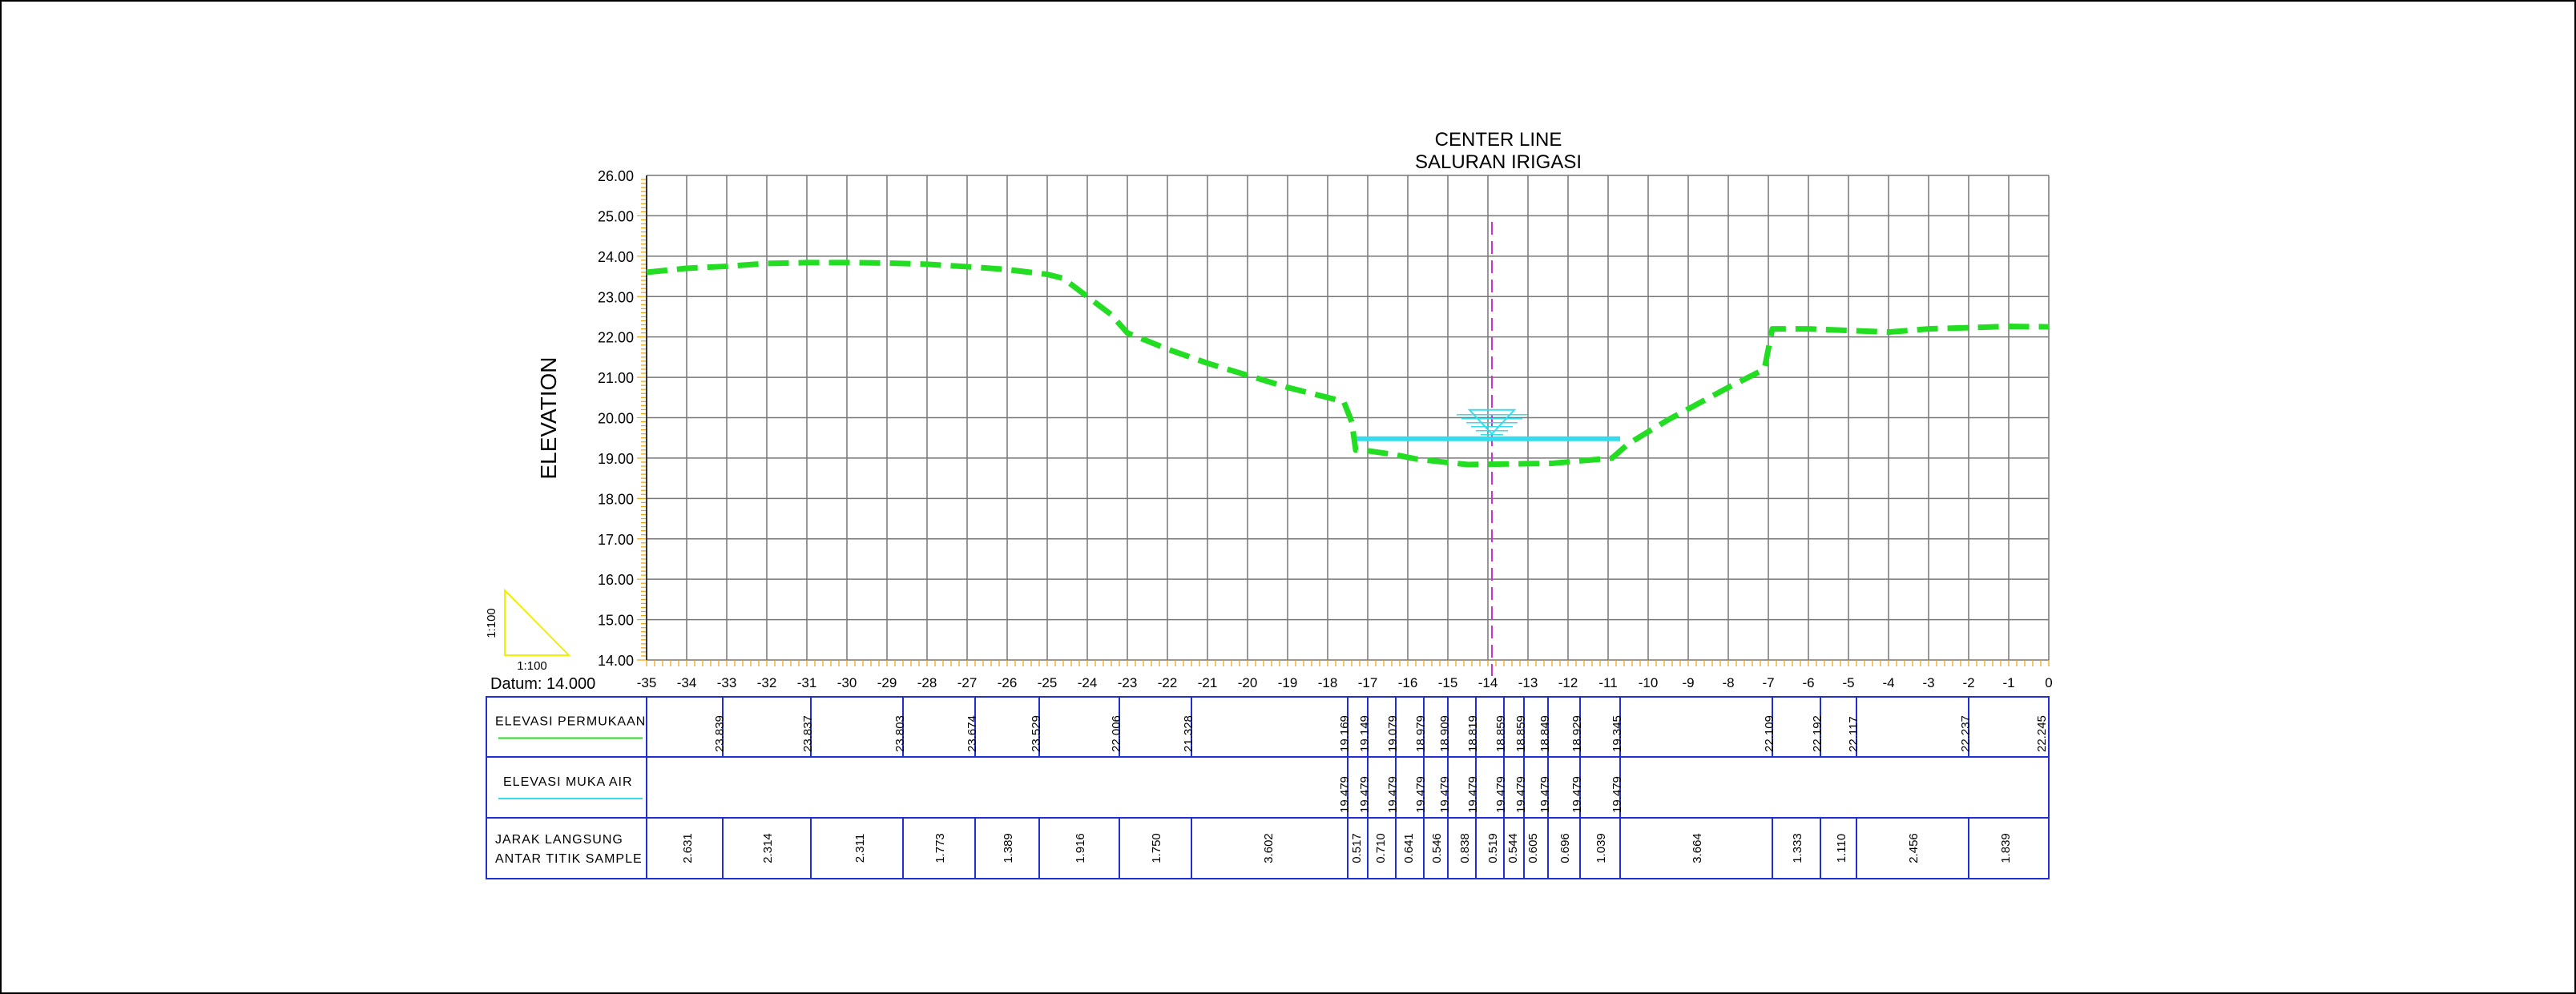 The width and height of the screenshot is (2576, 994). What do you see at coordinates (616, 419) in the screenshot?
I see `y-tick-label: 20.00` at bounding box center [616, 419].